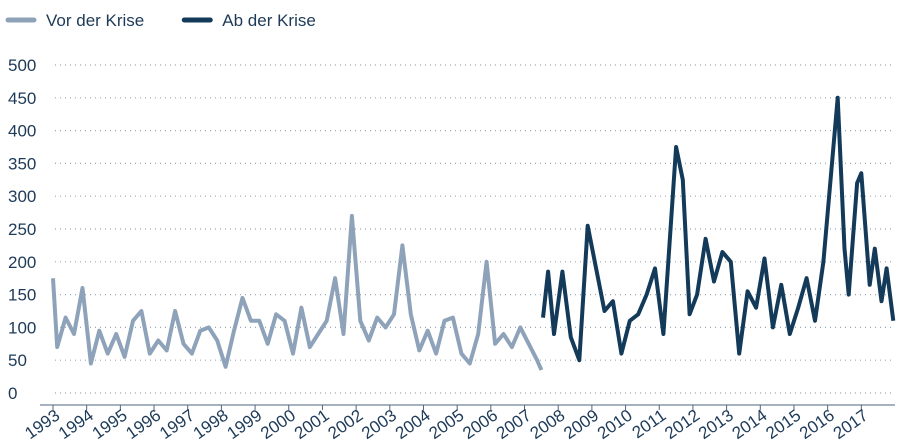 This screenshot has width=899, height=446. What do you see at coordinates (716, 424) in the screenshot?
I see `x-tick-label: 2013` at bounding box center [716, 424].